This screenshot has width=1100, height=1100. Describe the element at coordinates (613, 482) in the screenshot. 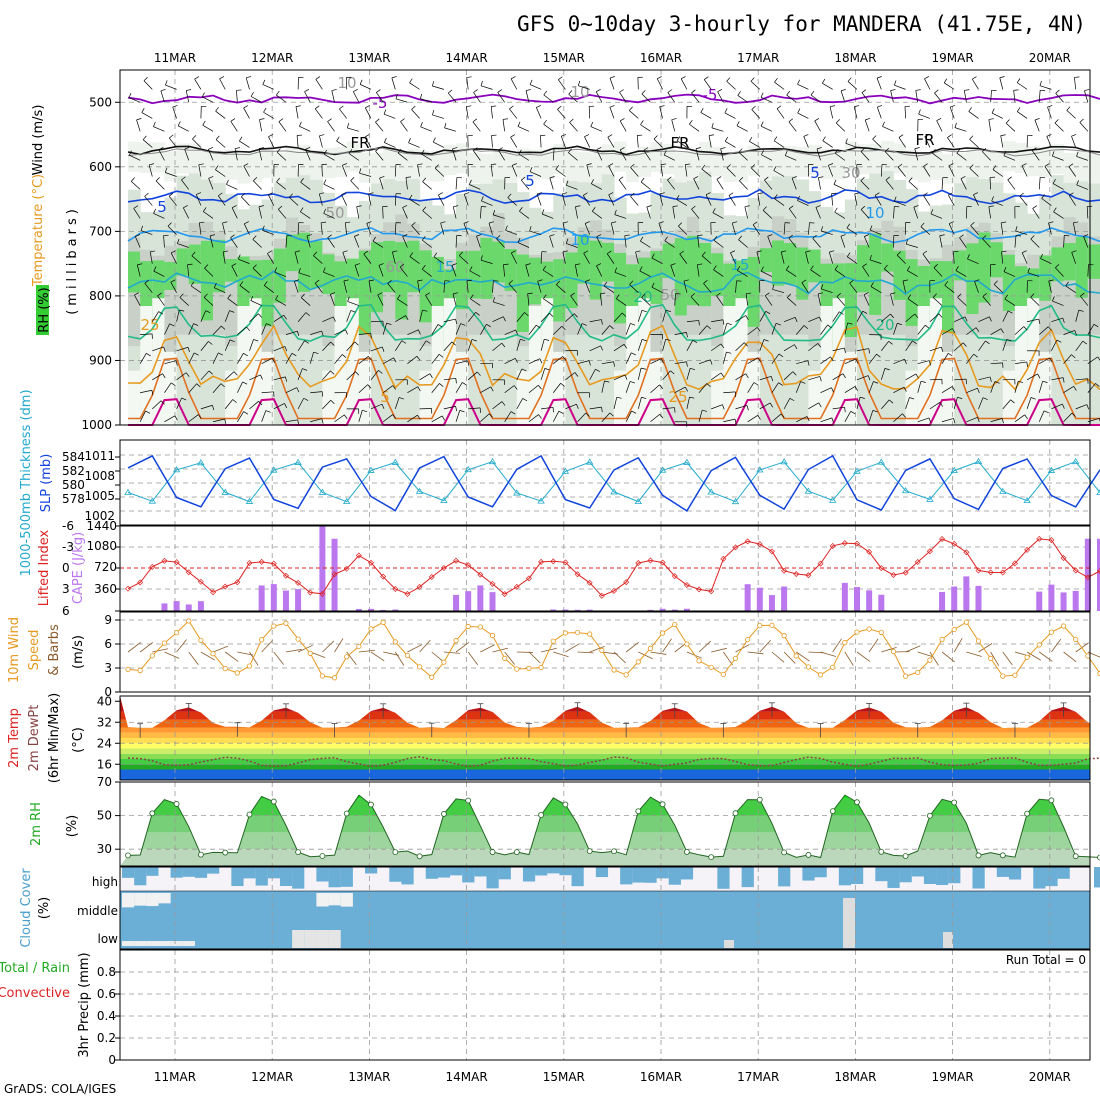

I see `thickness-line` at that location.